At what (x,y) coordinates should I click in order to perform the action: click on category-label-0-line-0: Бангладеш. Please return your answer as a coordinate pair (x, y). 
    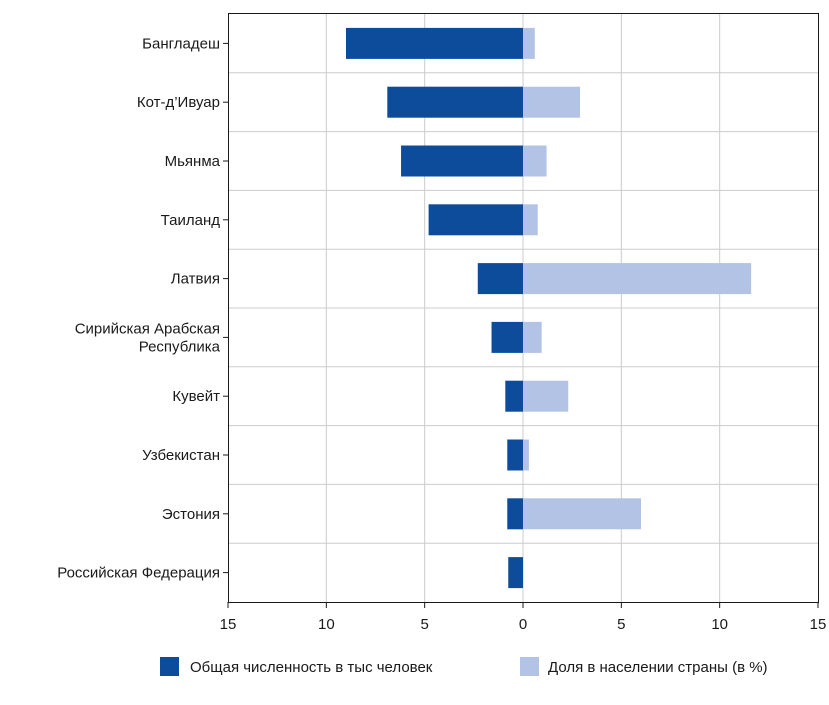
    Looking at the image, I should click on (181, 43).